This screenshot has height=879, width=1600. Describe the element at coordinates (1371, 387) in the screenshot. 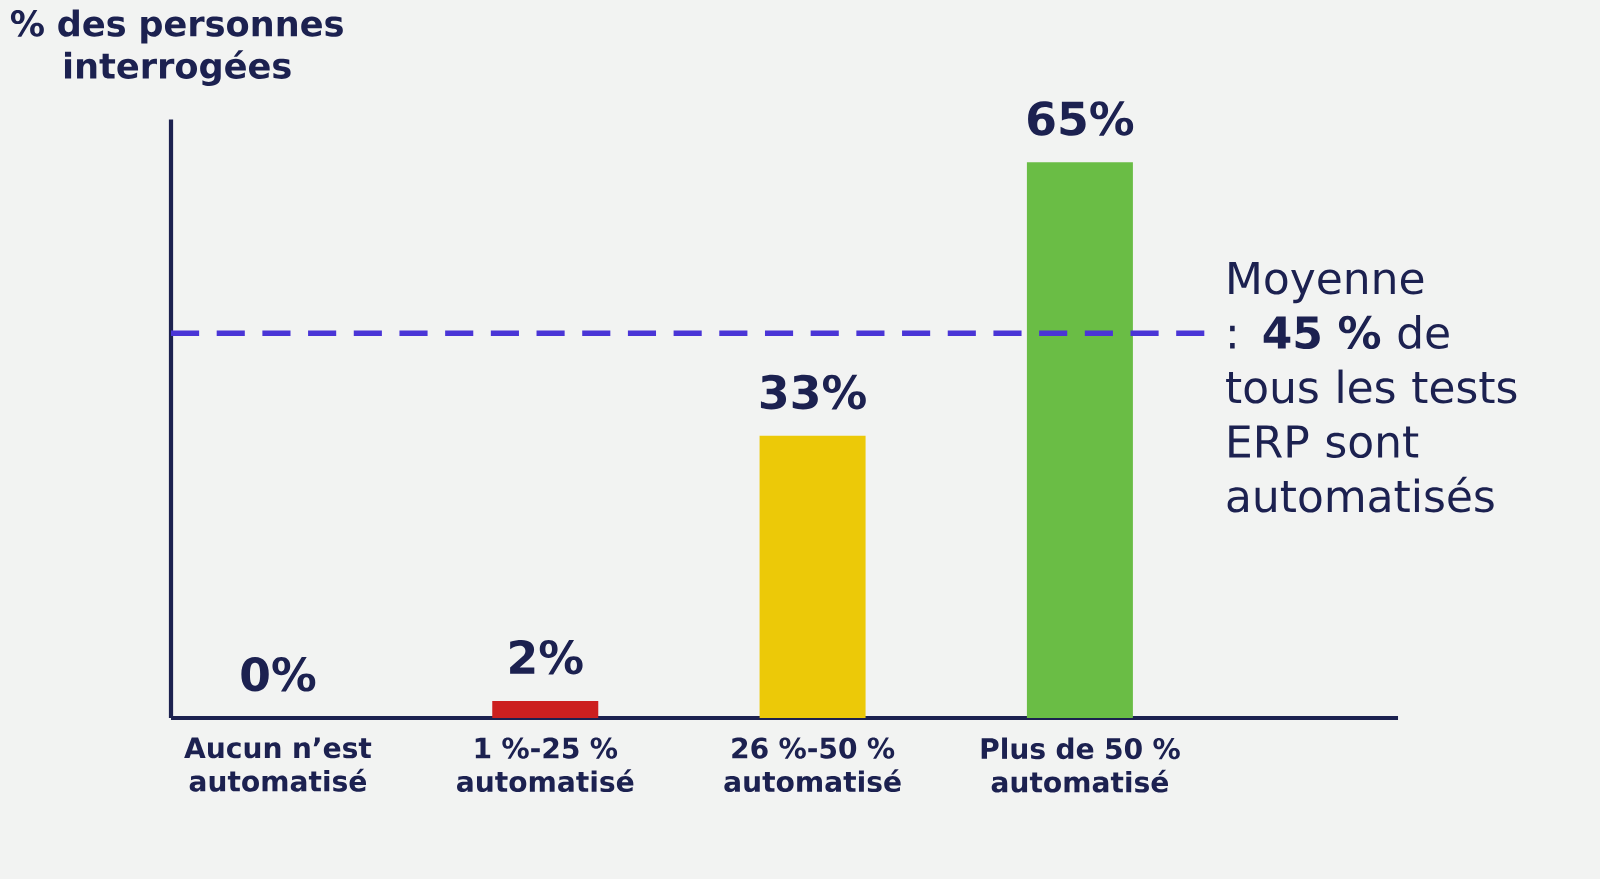

I see `ref-line-label: Moyenne : 45 % de tous les tests ERP sont automatisés` at that location.